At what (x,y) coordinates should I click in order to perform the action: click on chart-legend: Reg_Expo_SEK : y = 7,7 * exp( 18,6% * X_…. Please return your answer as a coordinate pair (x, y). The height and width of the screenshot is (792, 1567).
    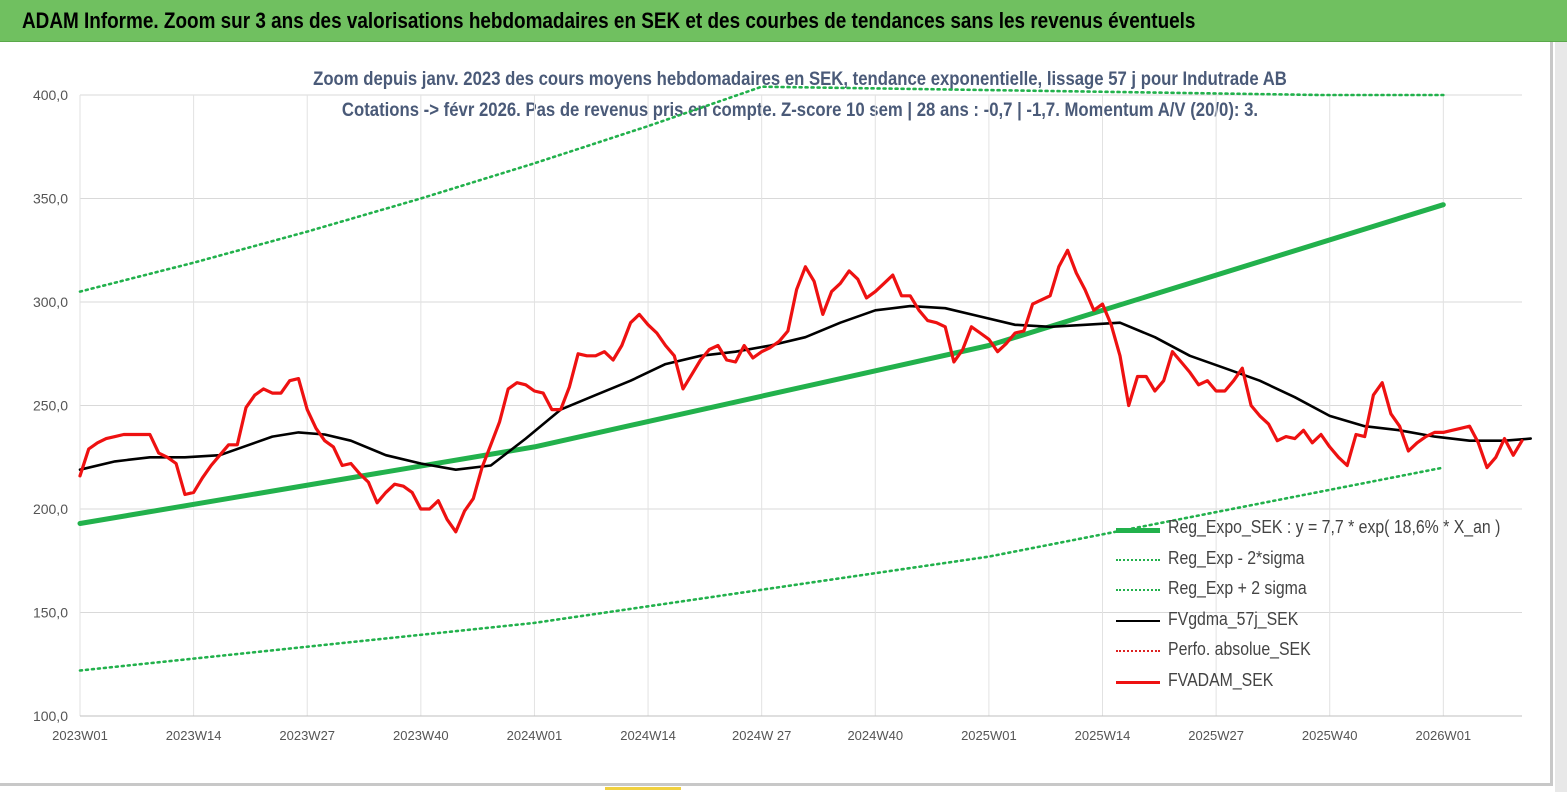
    Looking at the image, I should click on (1326, 605).